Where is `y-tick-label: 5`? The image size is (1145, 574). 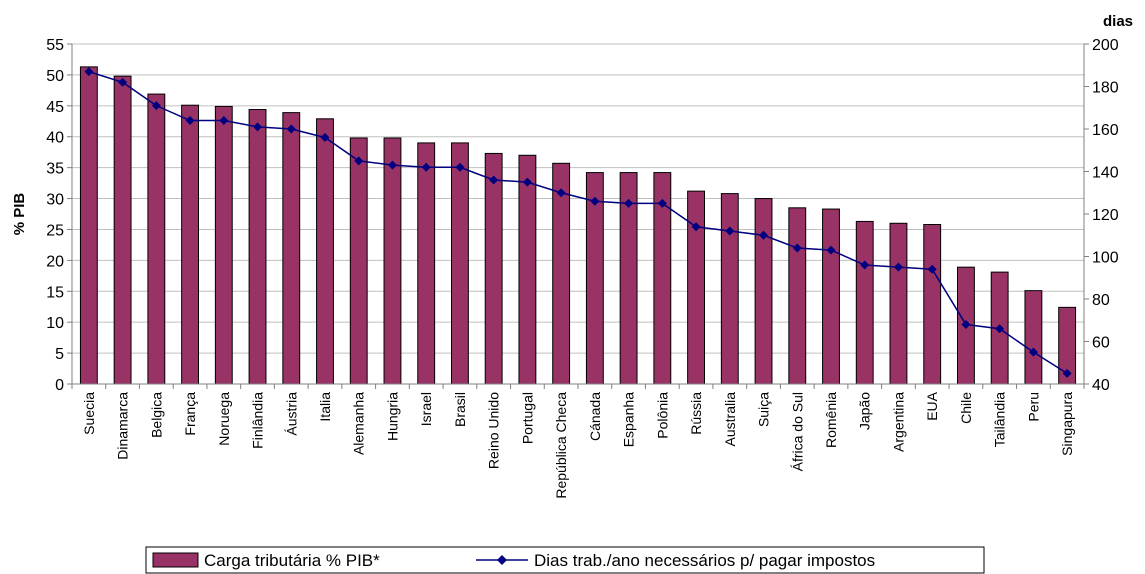
y-tick-label: 5 is located at coordinates (59, 354).